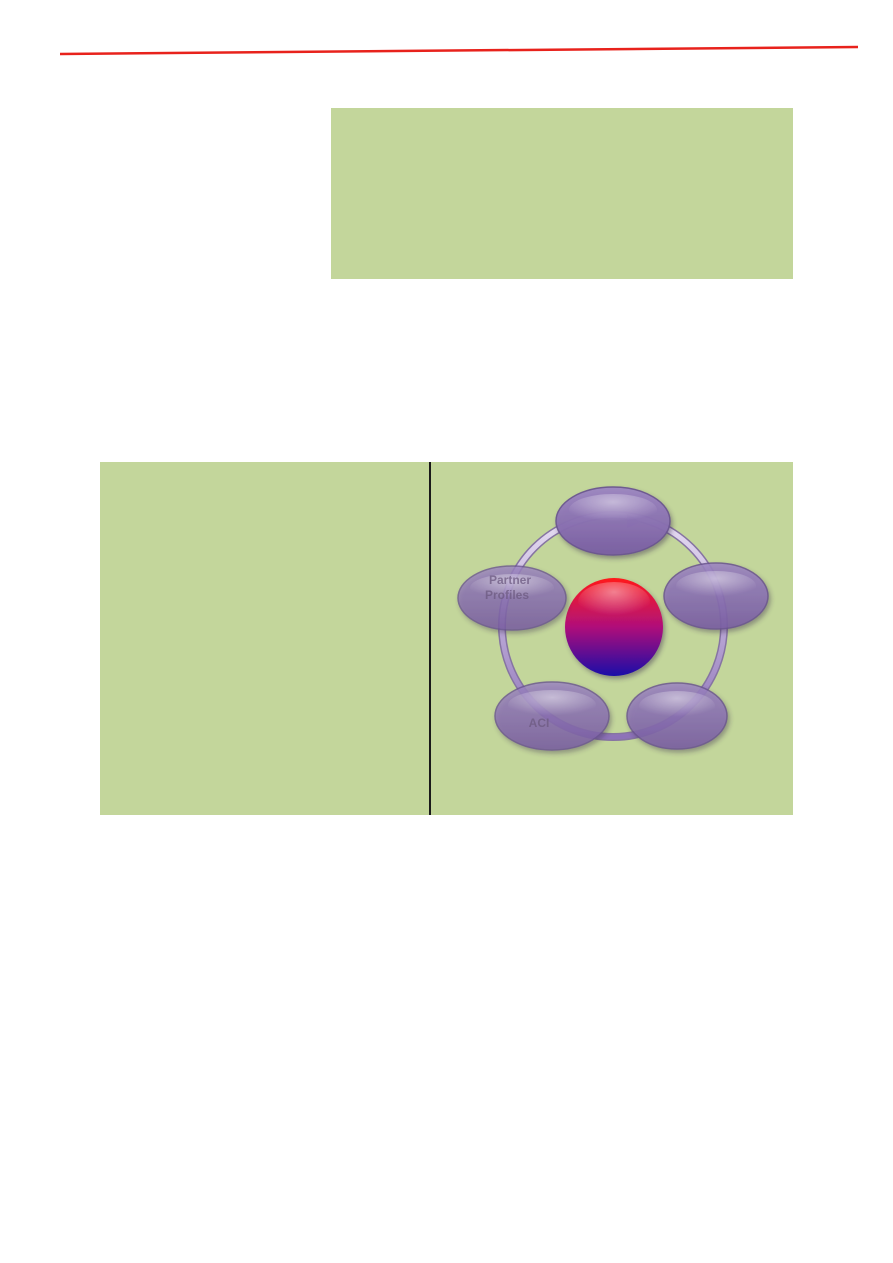 This screenshot has height=1263, width=893. Describe the element at coordinates (539, 723) in the screenshot. I see `node-bottom-left-label-2: ACI` at that location.